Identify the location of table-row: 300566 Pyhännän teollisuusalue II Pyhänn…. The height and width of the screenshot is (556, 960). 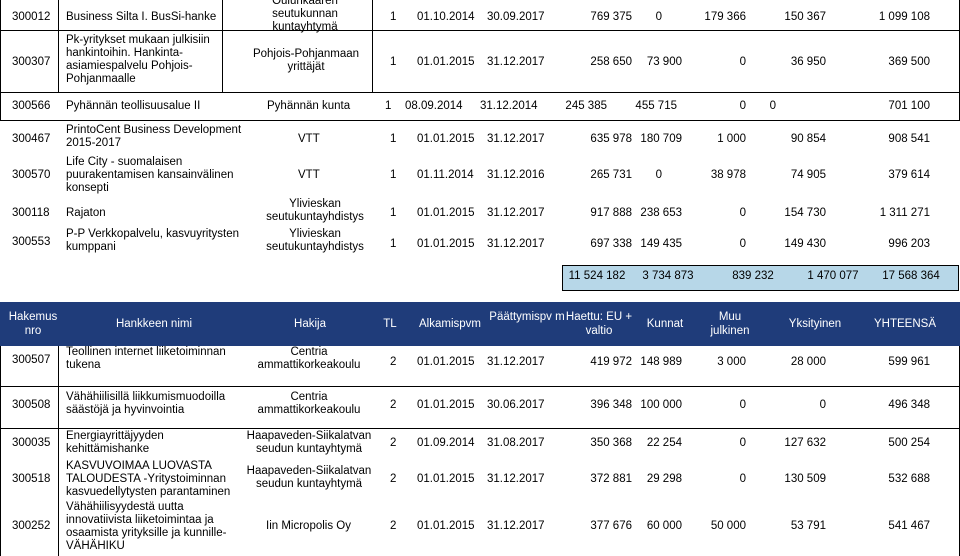
(480, 106).